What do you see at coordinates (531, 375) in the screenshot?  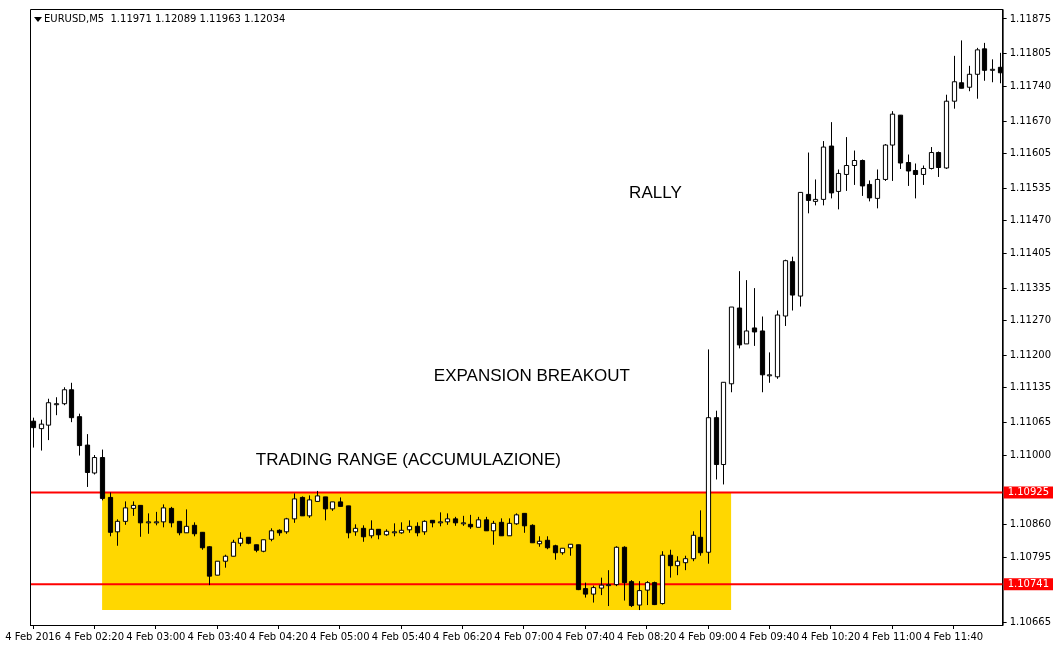 I see `annotation: EXPANSION BREAKOUT` at bounding box center [531, 375].